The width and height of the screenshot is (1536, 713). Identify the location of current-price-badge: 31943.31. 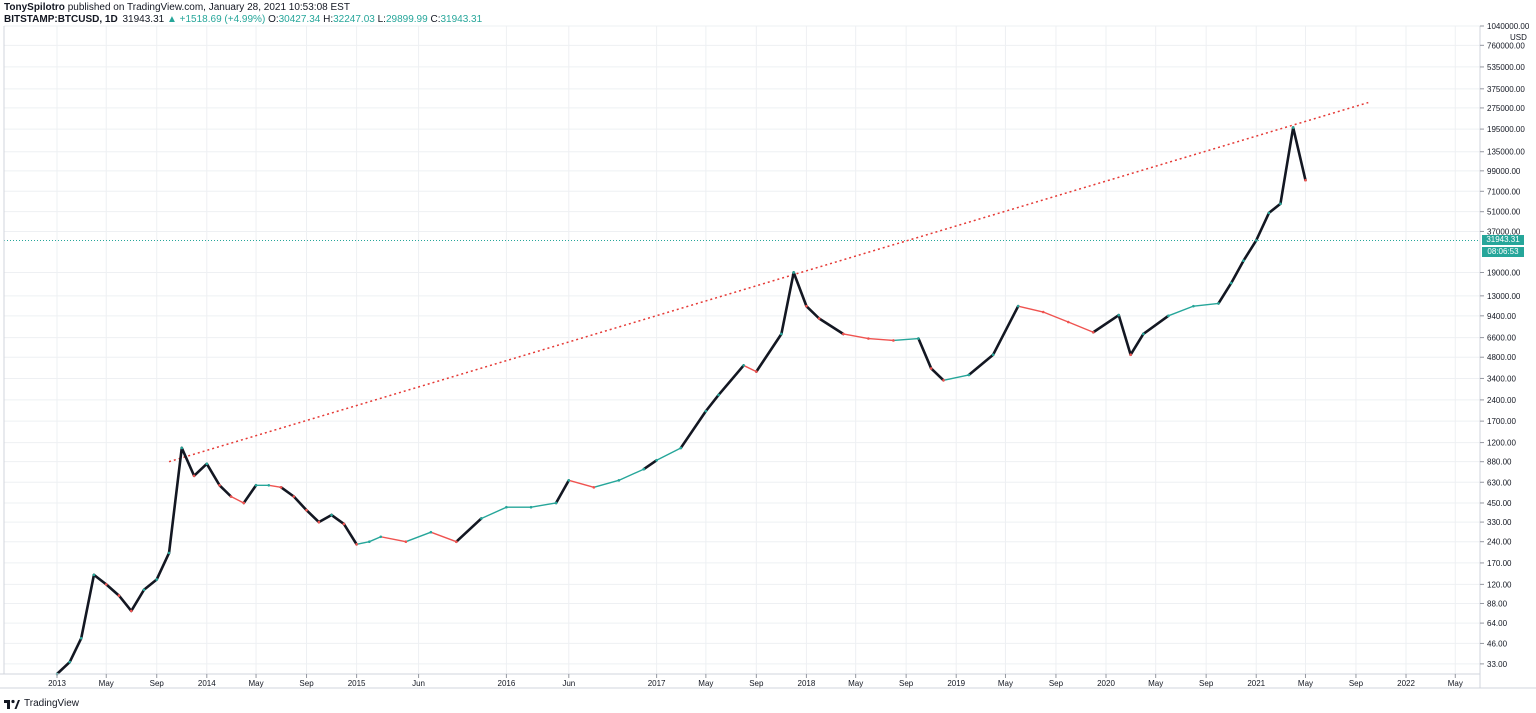
(1503, 240).